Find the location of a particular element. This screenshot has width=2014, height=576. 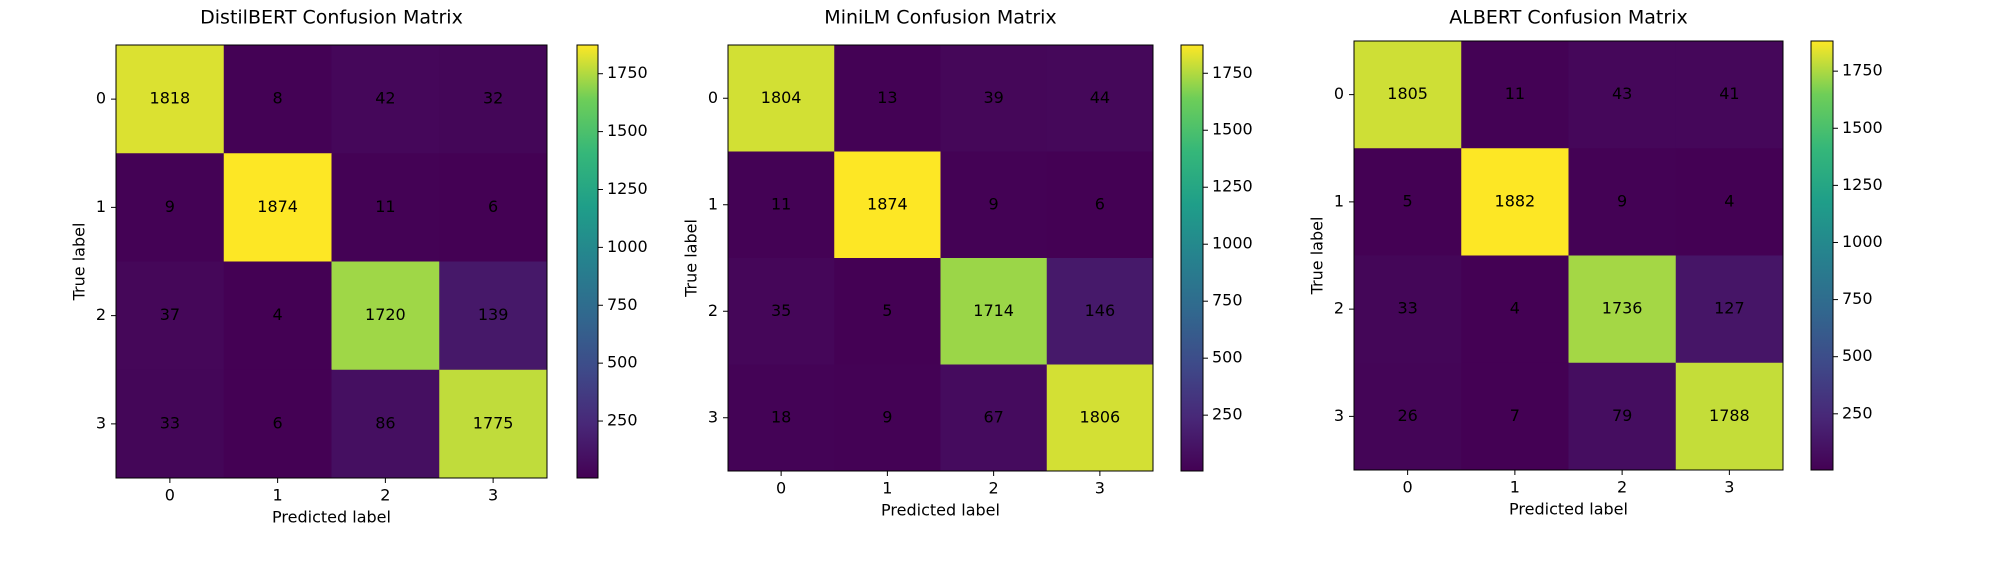

chart-title: DistilBERT Confusion Matrix is located at coordinates (331, 18).